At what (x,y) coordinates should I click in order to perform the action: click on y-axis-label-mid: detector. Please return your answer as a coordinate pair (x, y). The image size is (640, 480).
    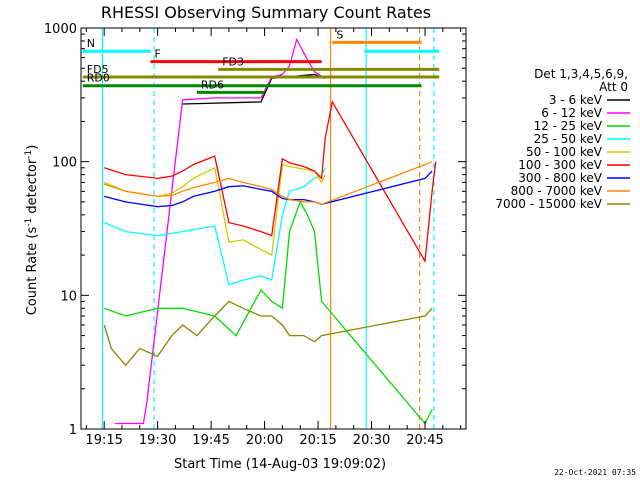
    Looking at the image, I should click on (32, 188).